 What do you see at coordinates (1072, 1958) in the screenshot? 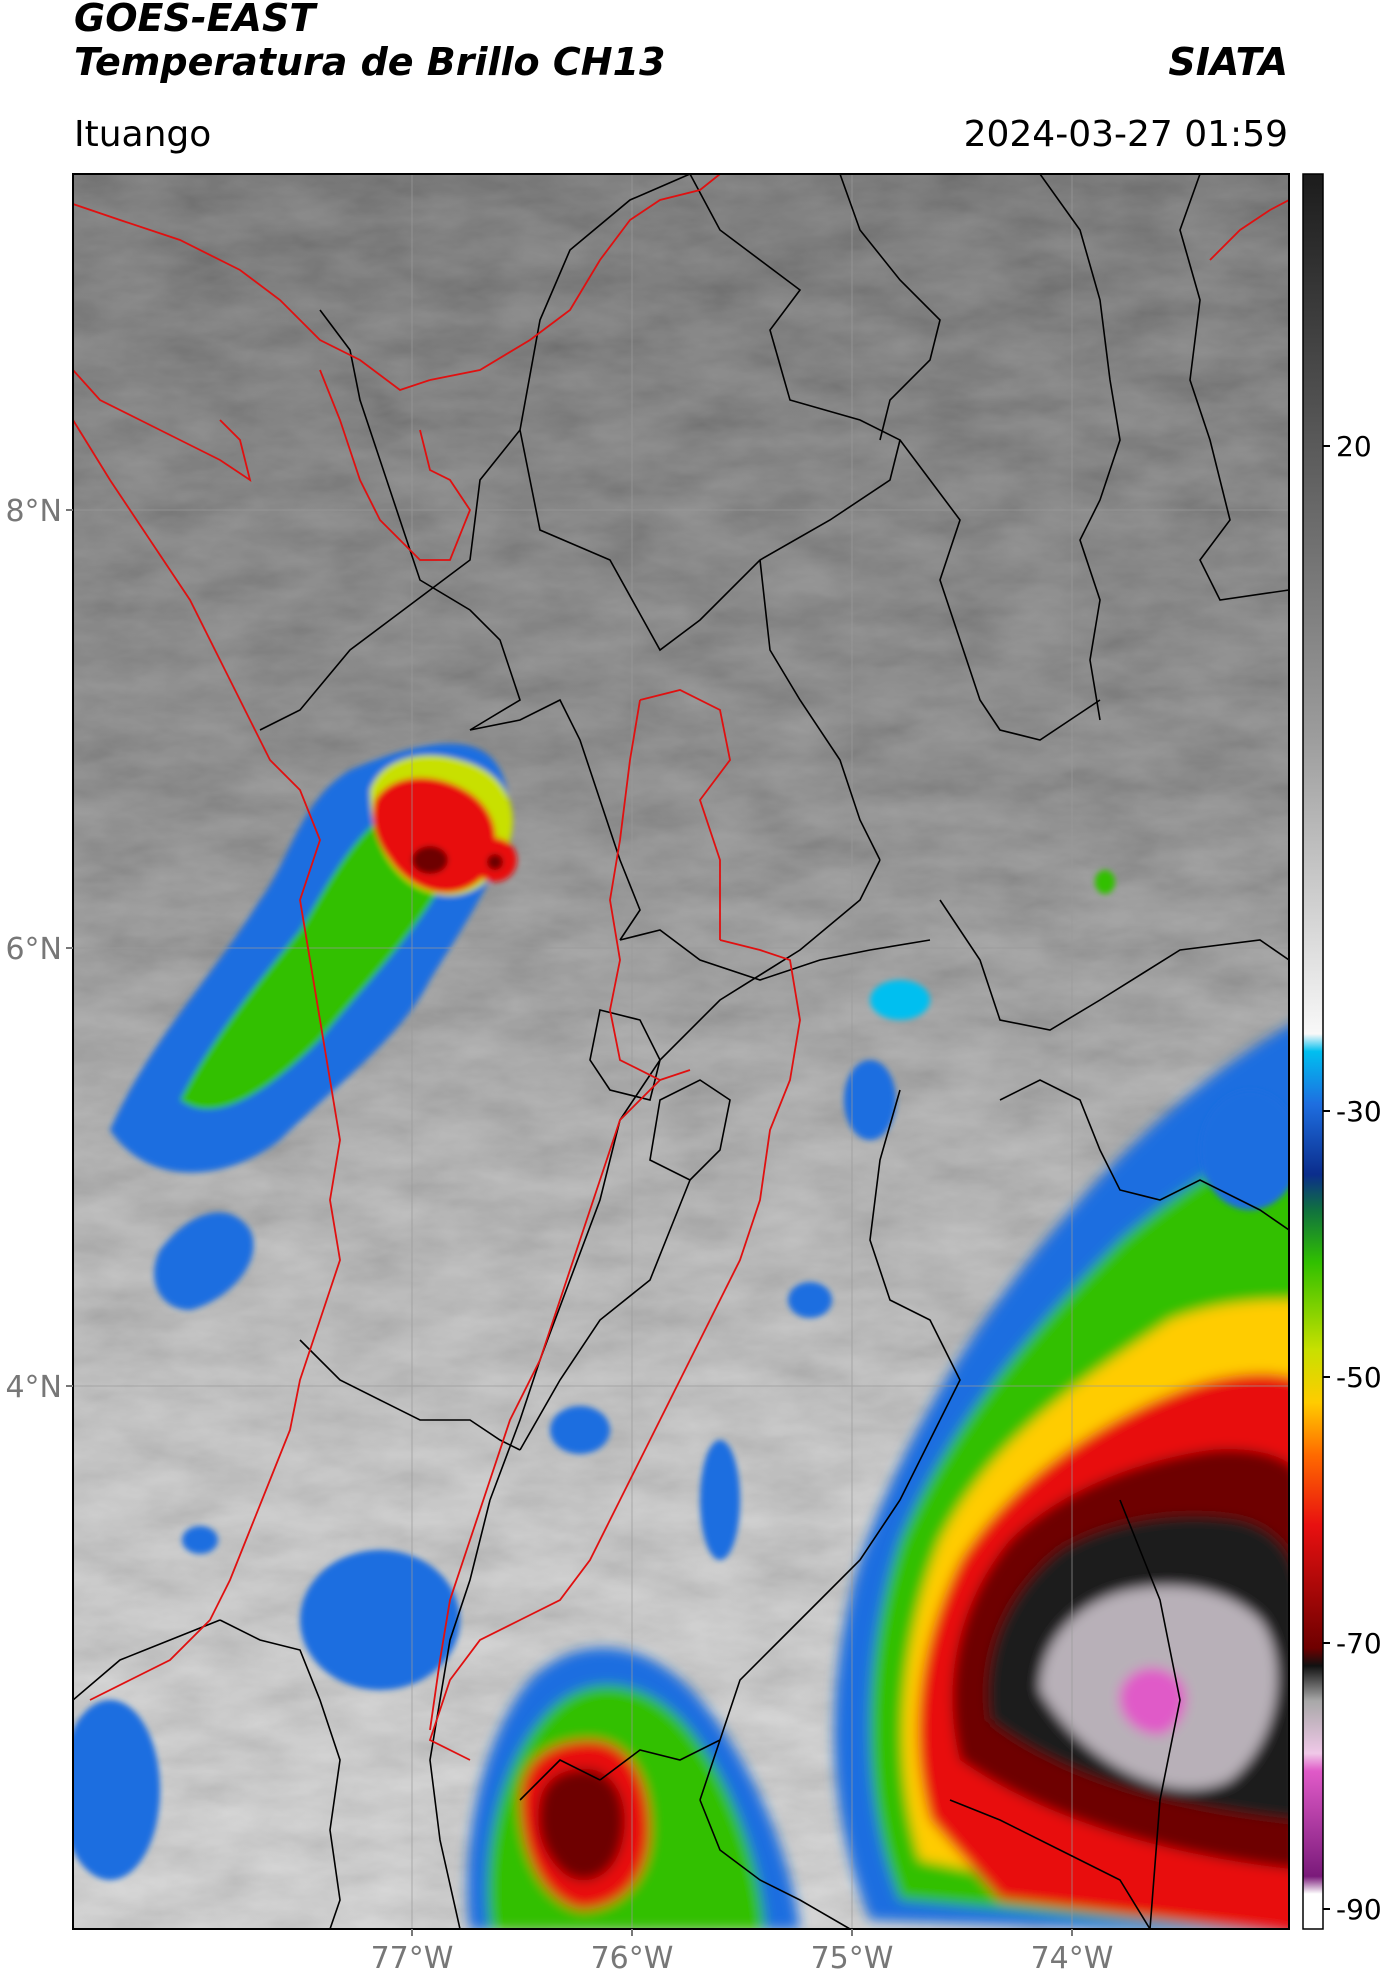
I see `lon-label-74w: 74°W` at bounding box center [1072, 1958].